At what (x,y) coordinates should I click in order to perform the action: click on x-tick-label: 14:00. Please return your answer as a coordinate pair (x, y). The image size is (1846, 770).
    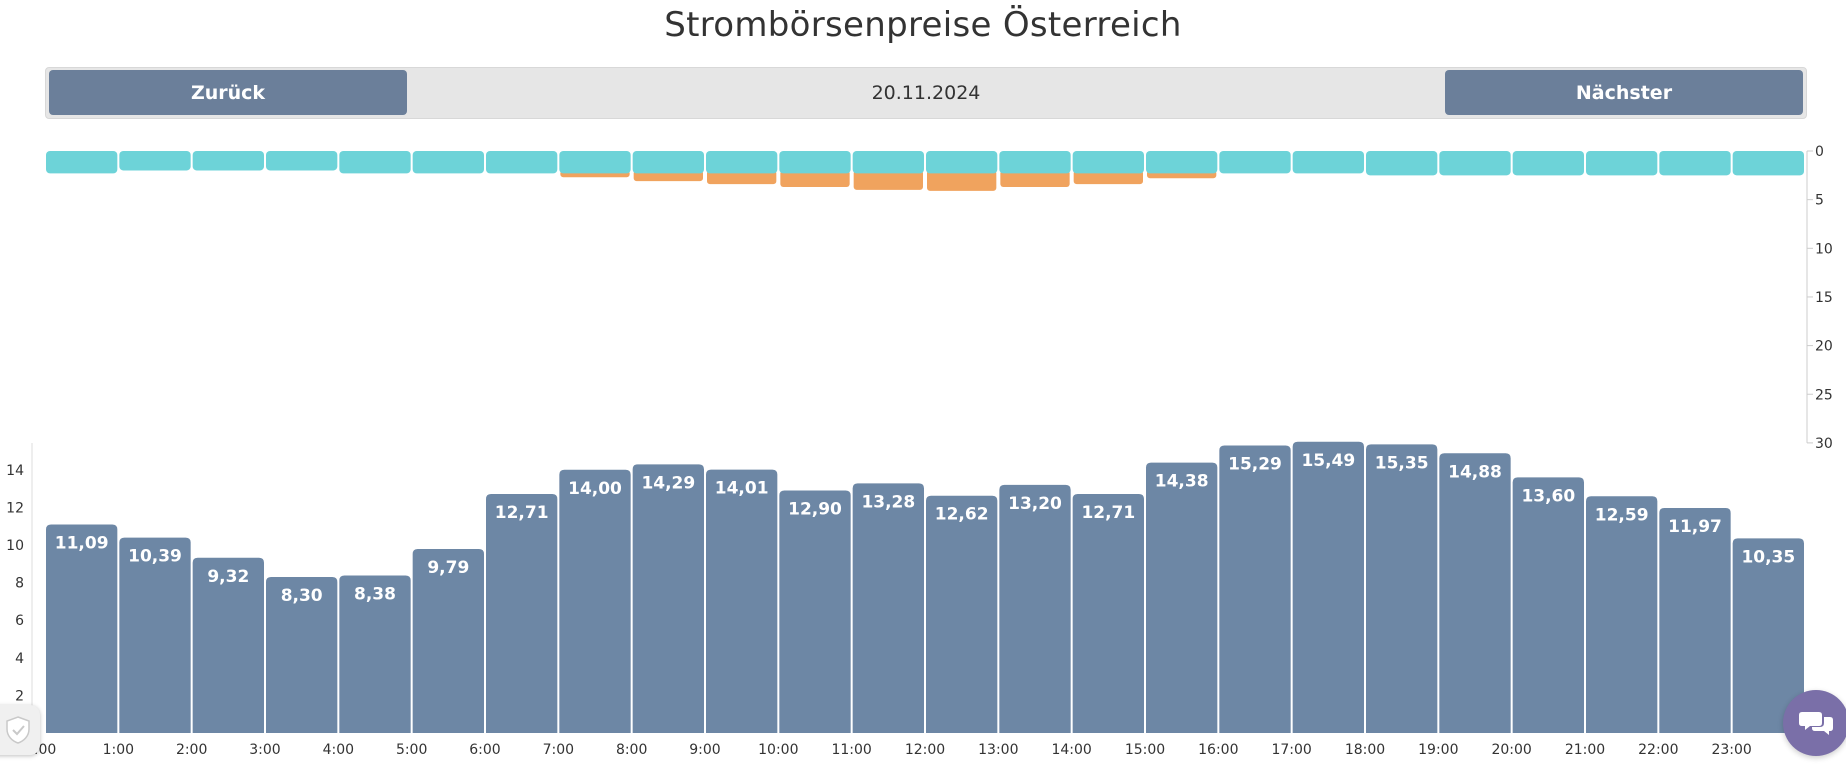
    Looking at the image, I should click on (1071, 750).